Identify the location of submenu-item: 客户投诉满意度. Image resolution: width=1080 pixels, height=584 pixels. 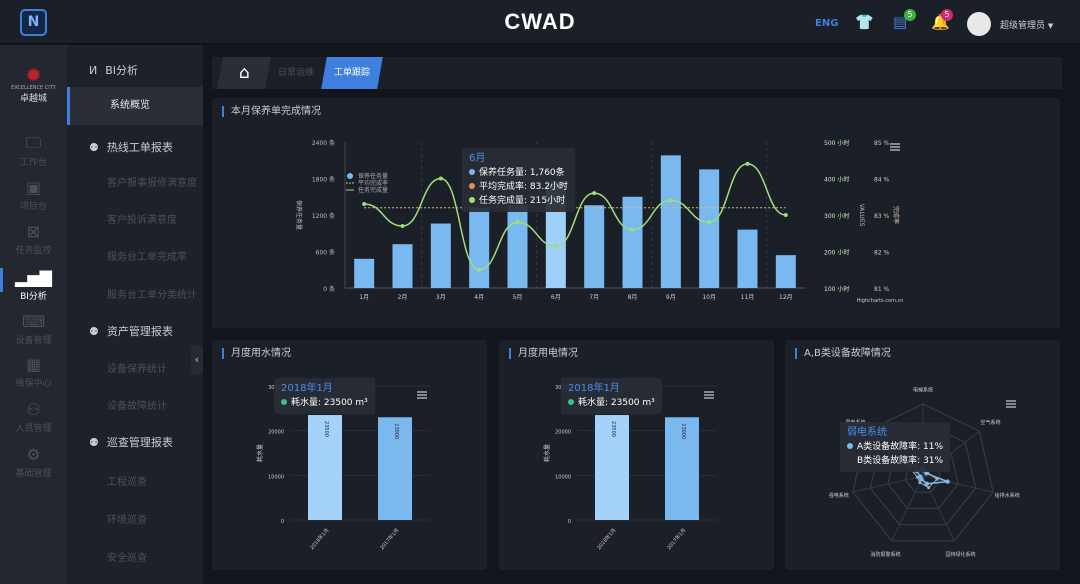
(142, 220).